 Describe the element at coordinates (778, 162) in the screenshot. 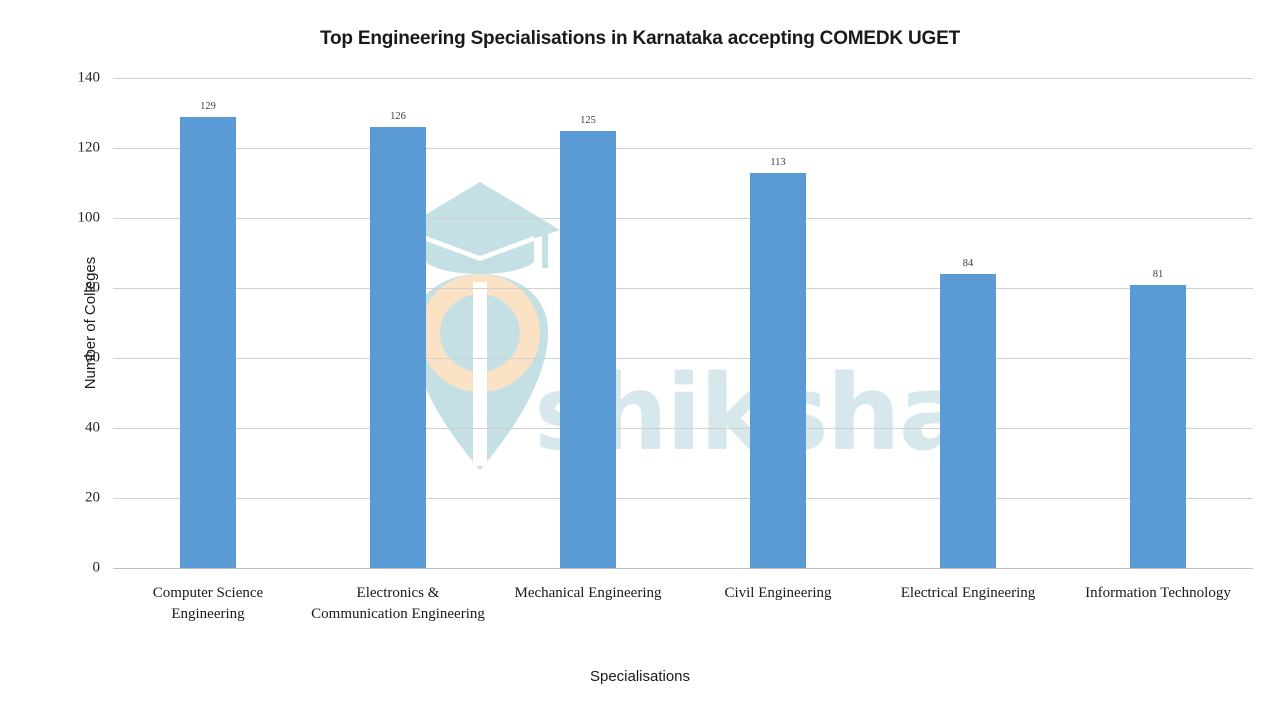

I see `bar-value-label: 113` at that location.